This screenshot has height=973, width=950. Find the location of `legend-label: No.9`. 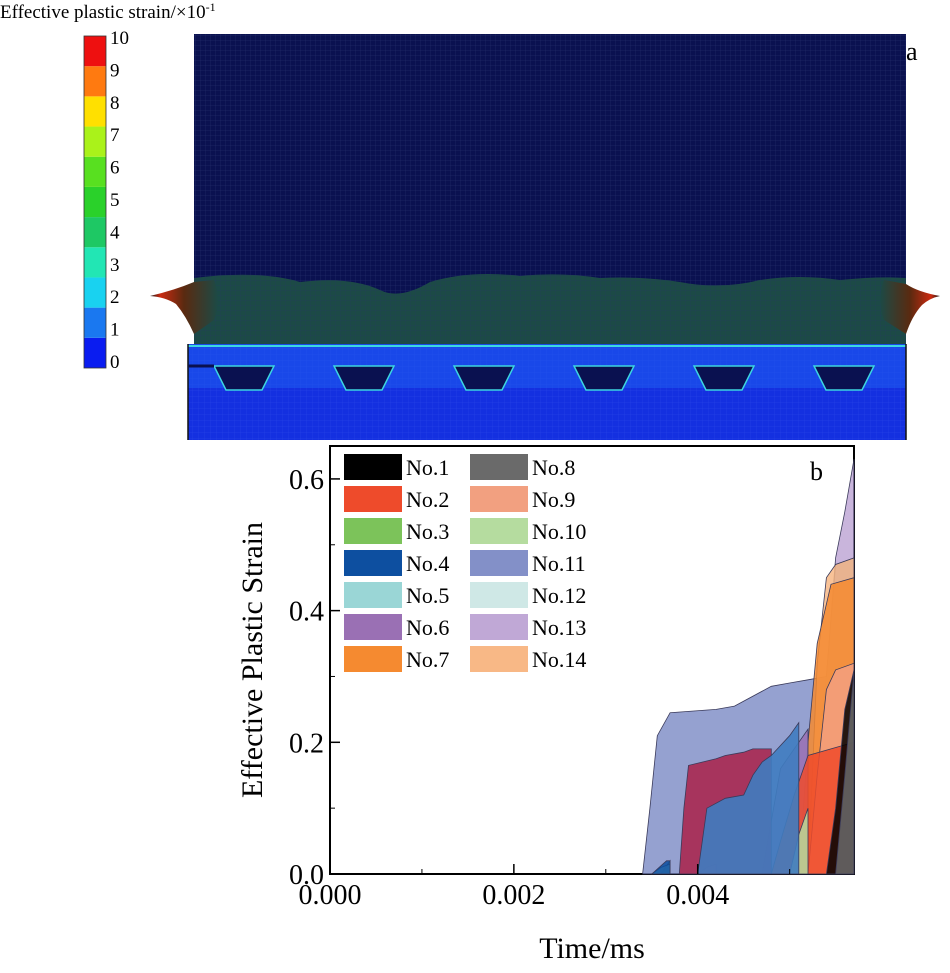

legend-label: No.9 is located at coordinates (553, 499).